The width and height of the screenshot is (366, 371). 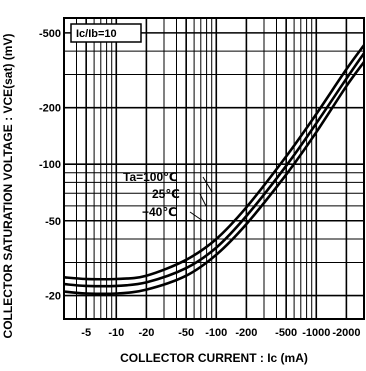 What do you see at coordinates (159, 212) in the screenshot?
I see `series-label: −40℃` at bounding box center [159, 212].